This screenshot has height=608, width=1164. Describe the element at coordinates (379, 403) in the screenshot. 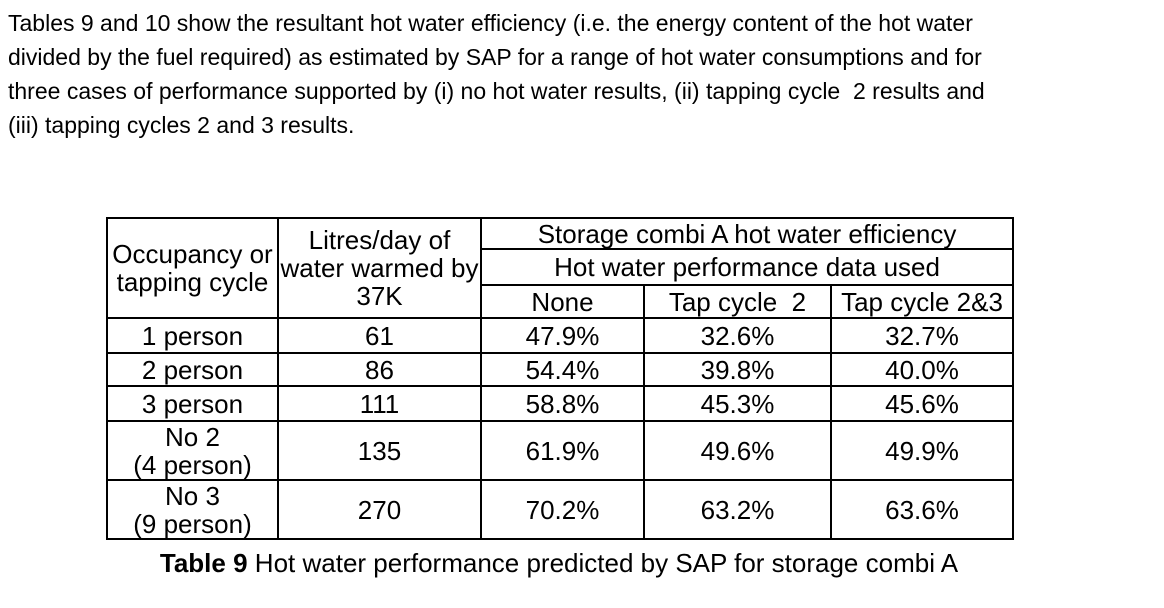

I see `cell-litres: 111` at that location.